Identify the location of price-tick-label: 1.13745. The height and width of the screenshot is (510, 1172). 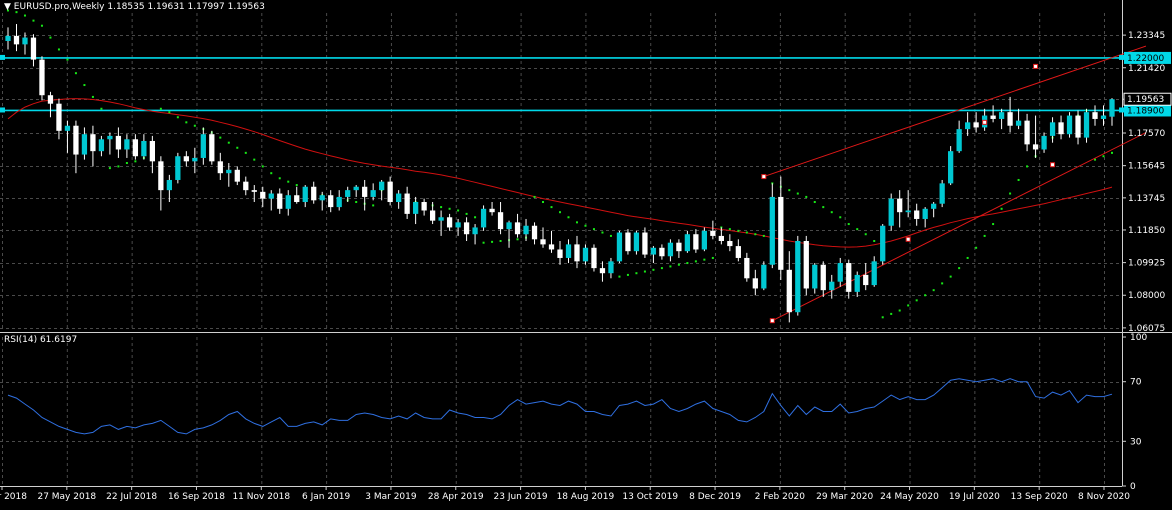
(1146, 199).